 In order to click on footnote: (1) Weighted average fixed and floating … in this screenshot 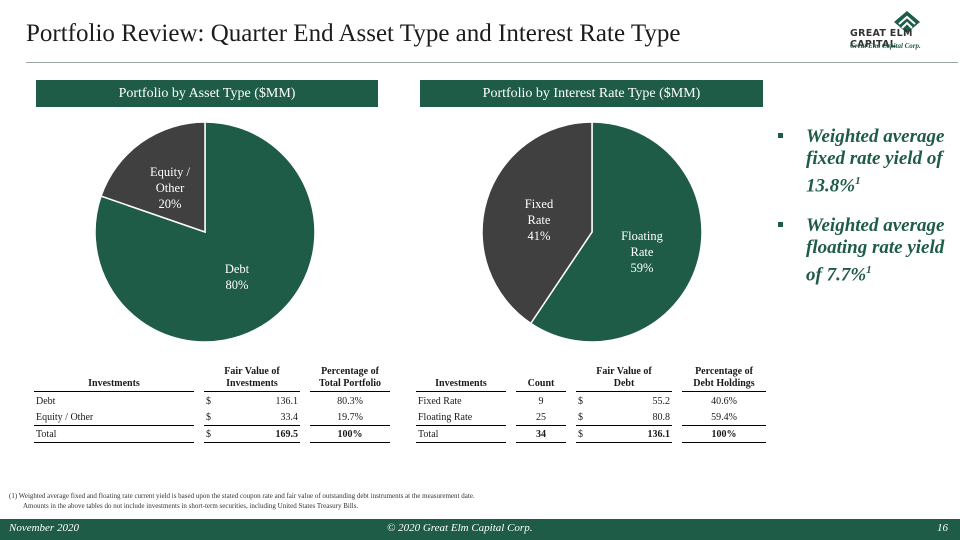, I will do `click(242, 501)`.